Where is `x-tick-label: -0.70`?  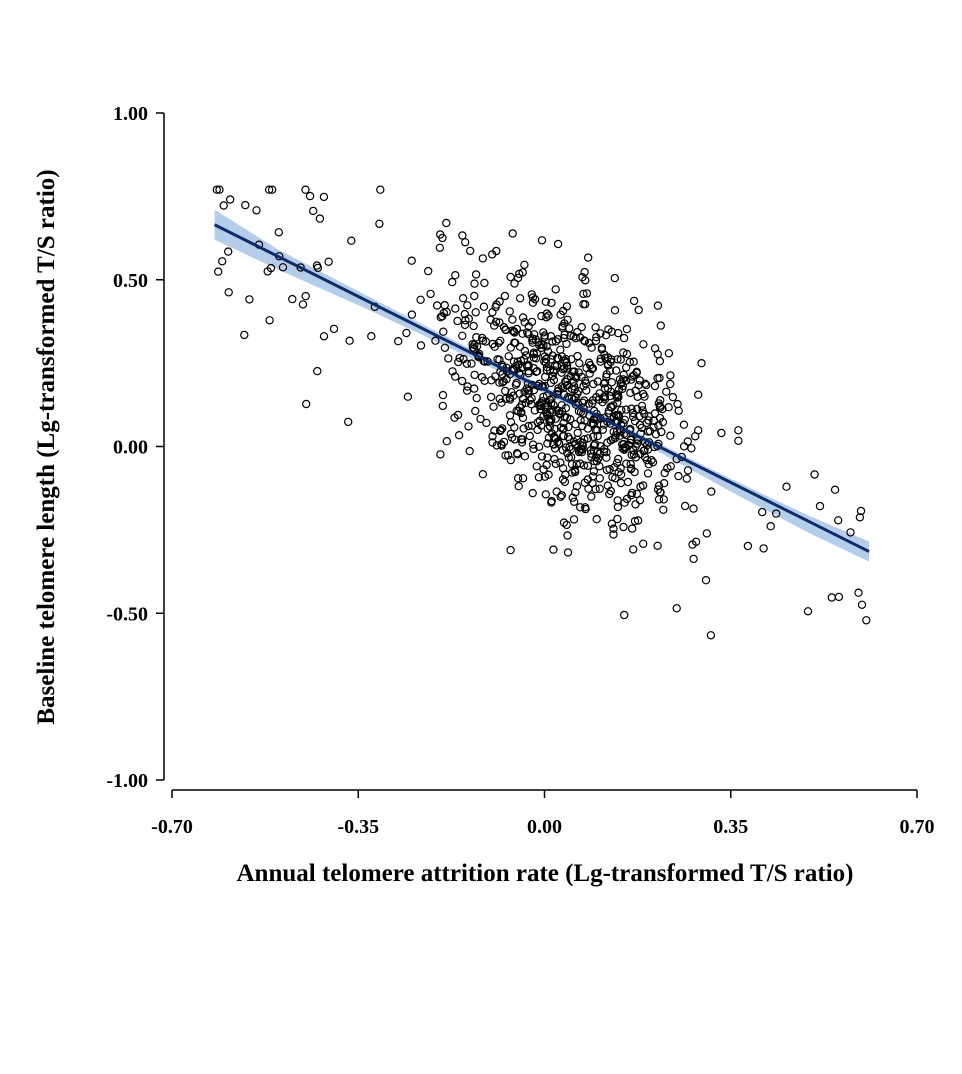 x-tick-label: -0.70 is located at coordinates (172, 827).